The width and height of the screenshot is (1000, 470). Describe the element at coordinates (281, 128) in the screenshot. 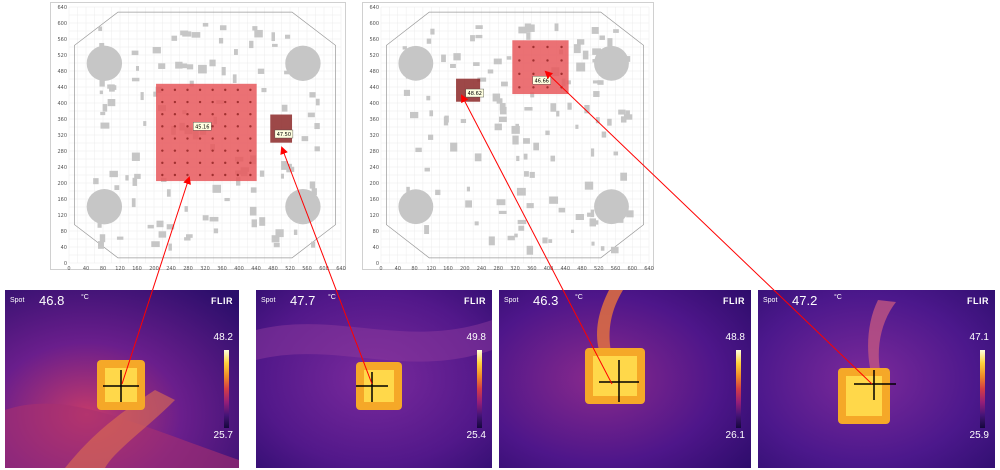

I see `hotspot-small` at that location.